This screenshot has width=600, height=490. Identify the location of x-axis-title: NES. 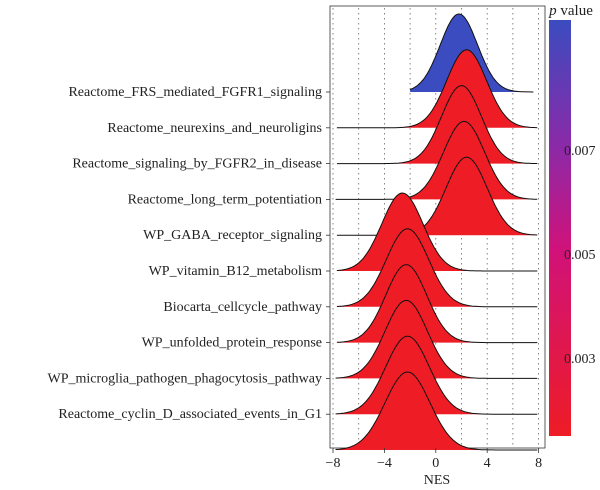
(437, 480).